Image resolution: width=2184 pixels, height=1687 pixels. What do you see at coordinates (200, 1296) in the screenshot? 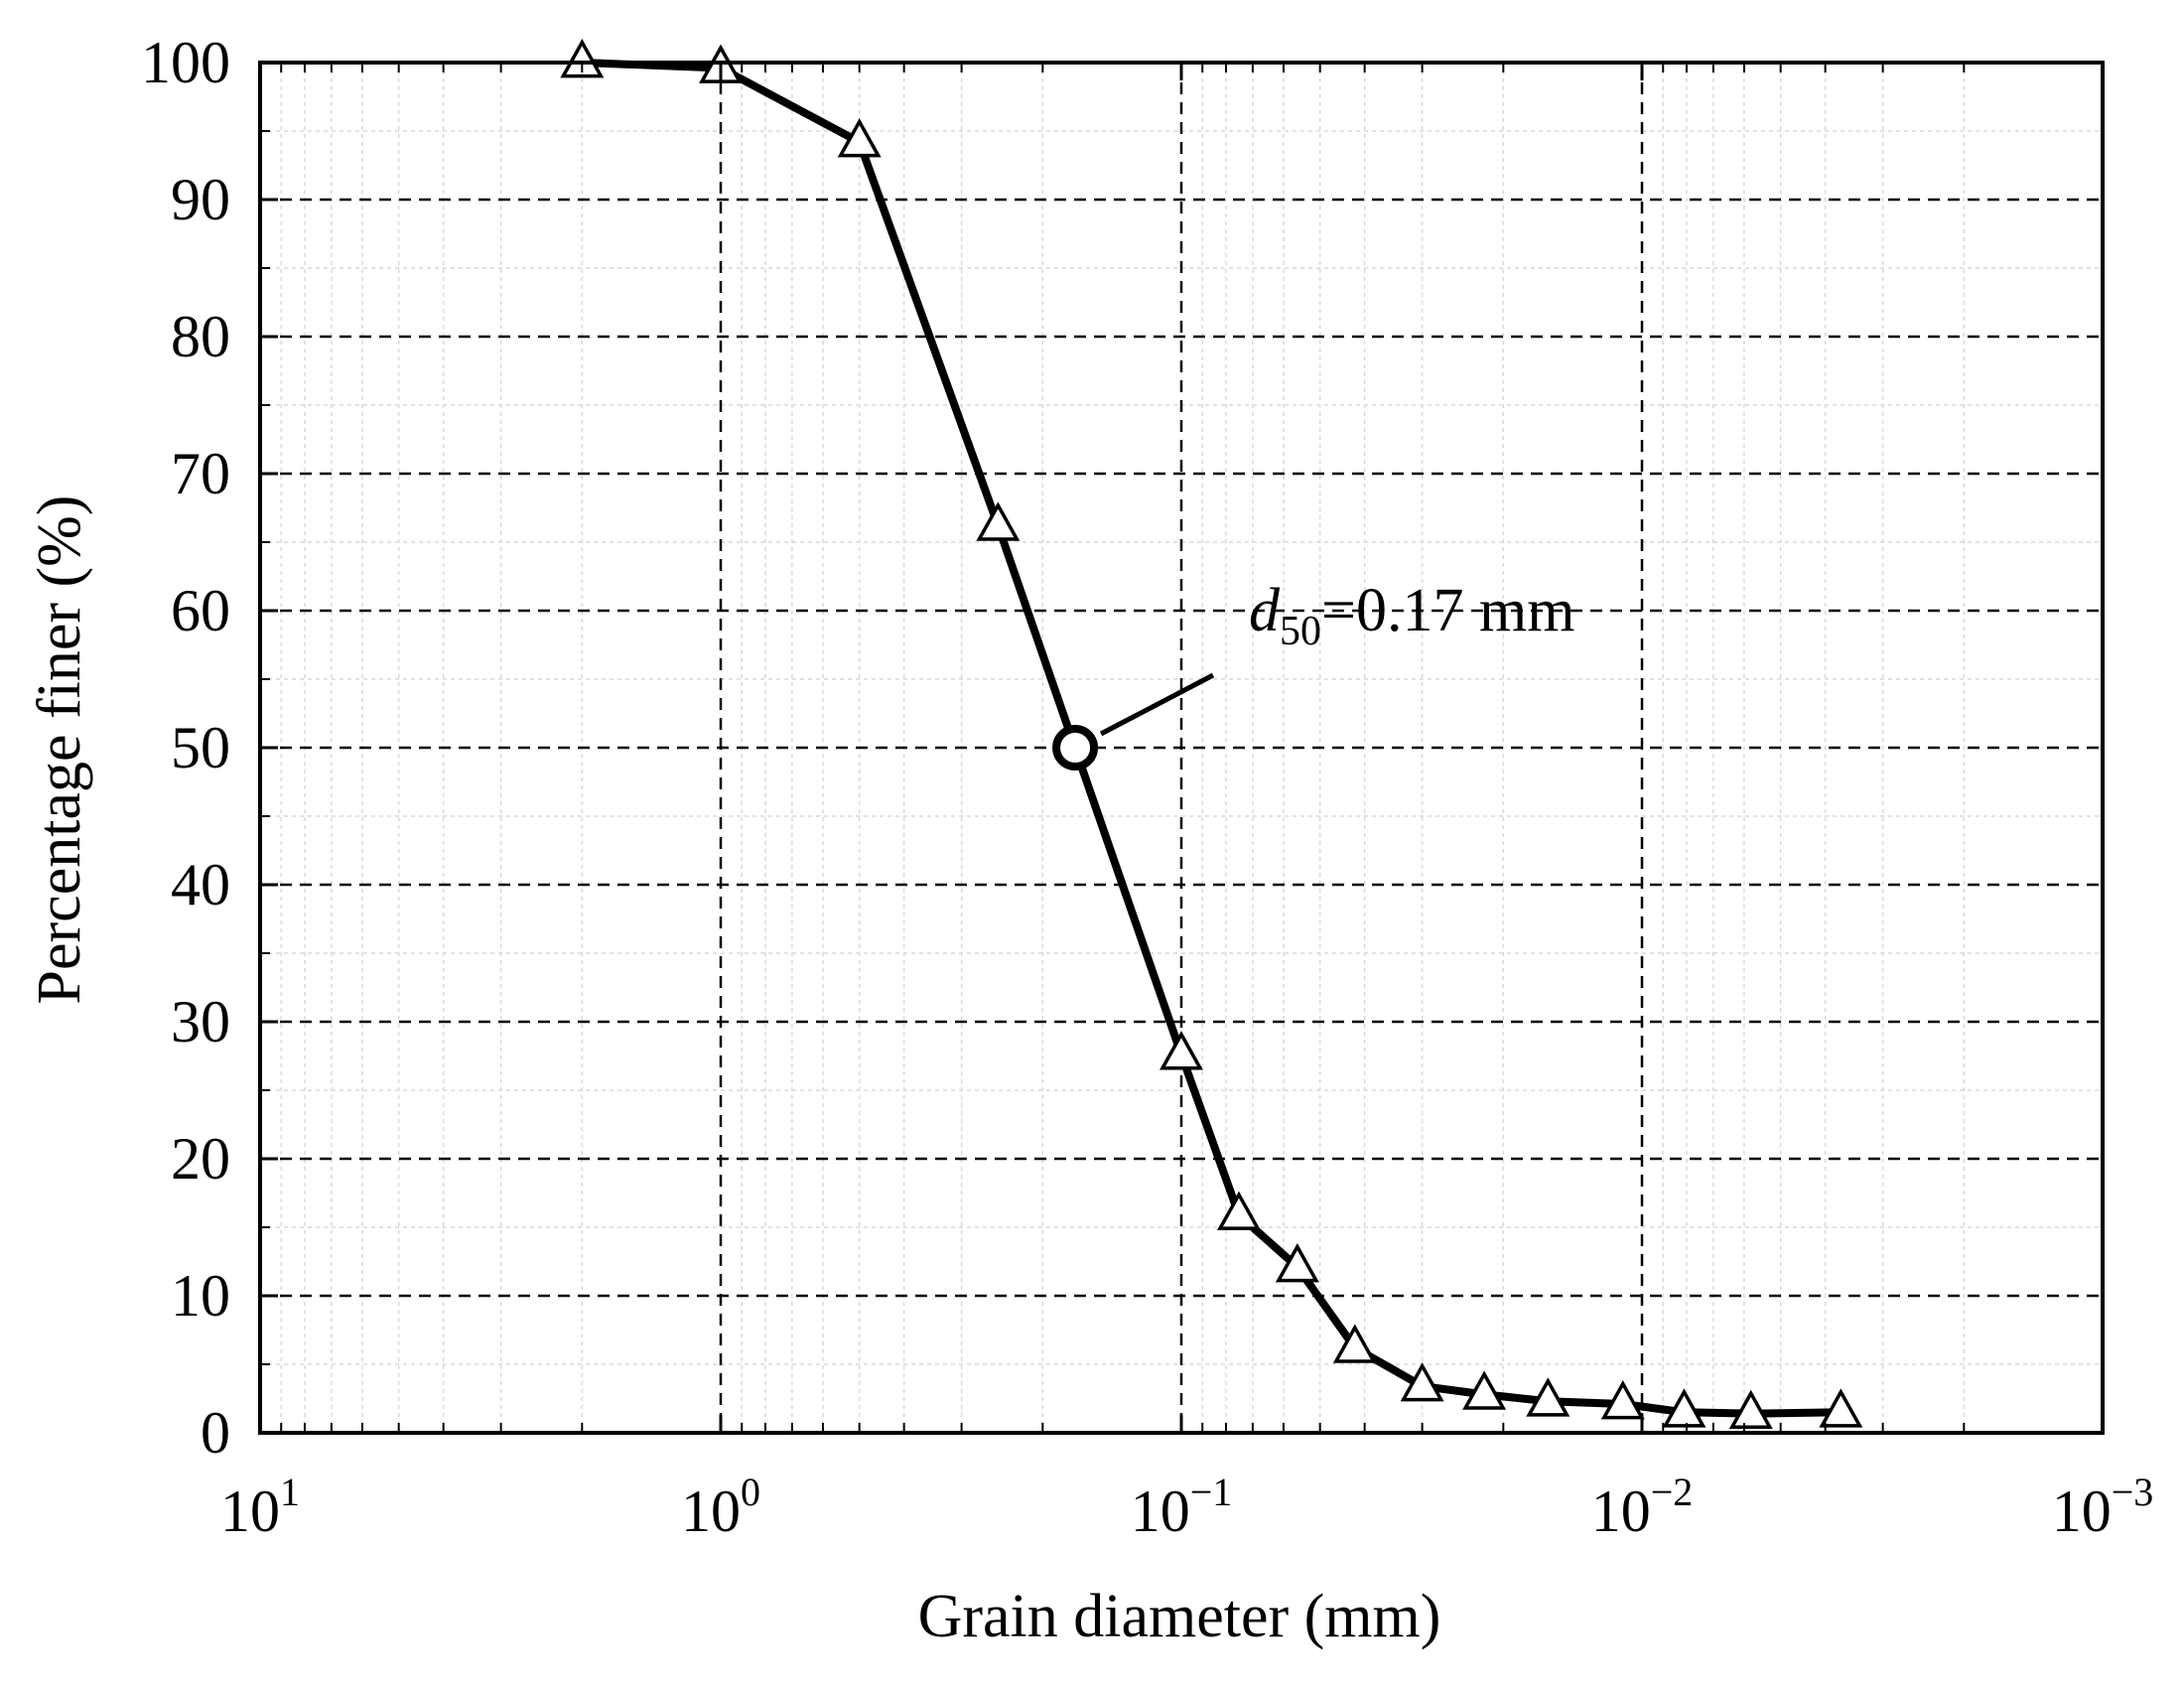
I see `y-tick-label: 10` at bounding box center [200, 1296].